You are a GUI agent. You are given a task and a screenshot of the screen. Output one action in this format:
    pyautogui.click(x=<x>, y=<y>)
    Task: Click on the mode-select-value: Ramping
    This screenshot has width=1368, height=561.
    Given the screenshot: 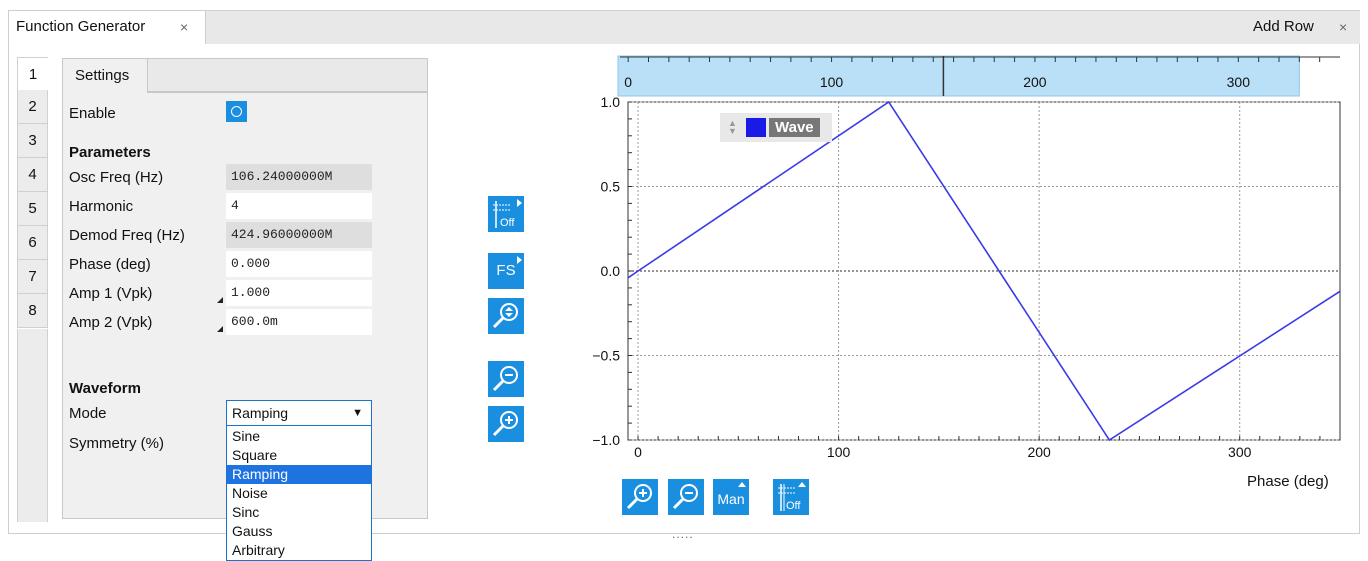 What is the action you would take?
    pyautogui.click(x=260, y=413)
    